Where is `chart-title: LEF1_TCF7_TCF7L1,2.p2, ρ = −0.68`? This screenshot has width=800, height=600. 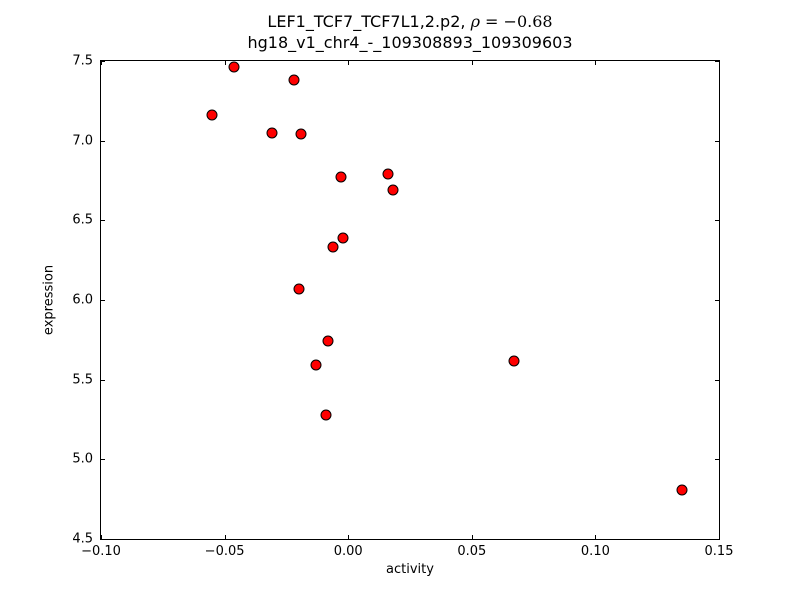 chart-title: LEF1_TCF7_TCF7L1,2.p2, ρ = −0.68 is located at coordinates (410, 21).